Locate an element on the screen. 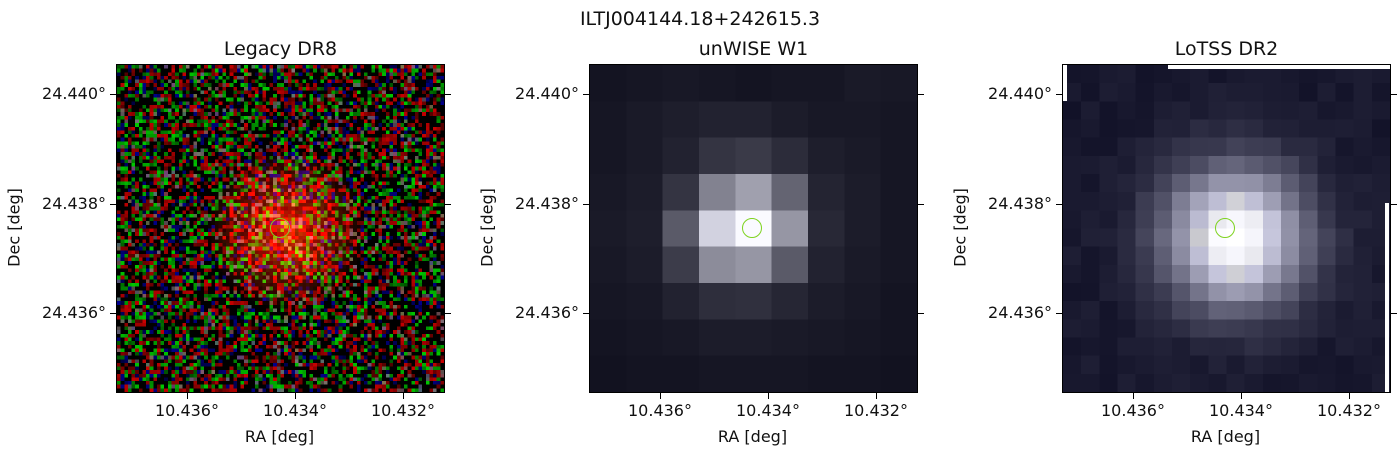  figure-title: ILTJ004144.18+242615.3 is located at coordinates (700, 19).